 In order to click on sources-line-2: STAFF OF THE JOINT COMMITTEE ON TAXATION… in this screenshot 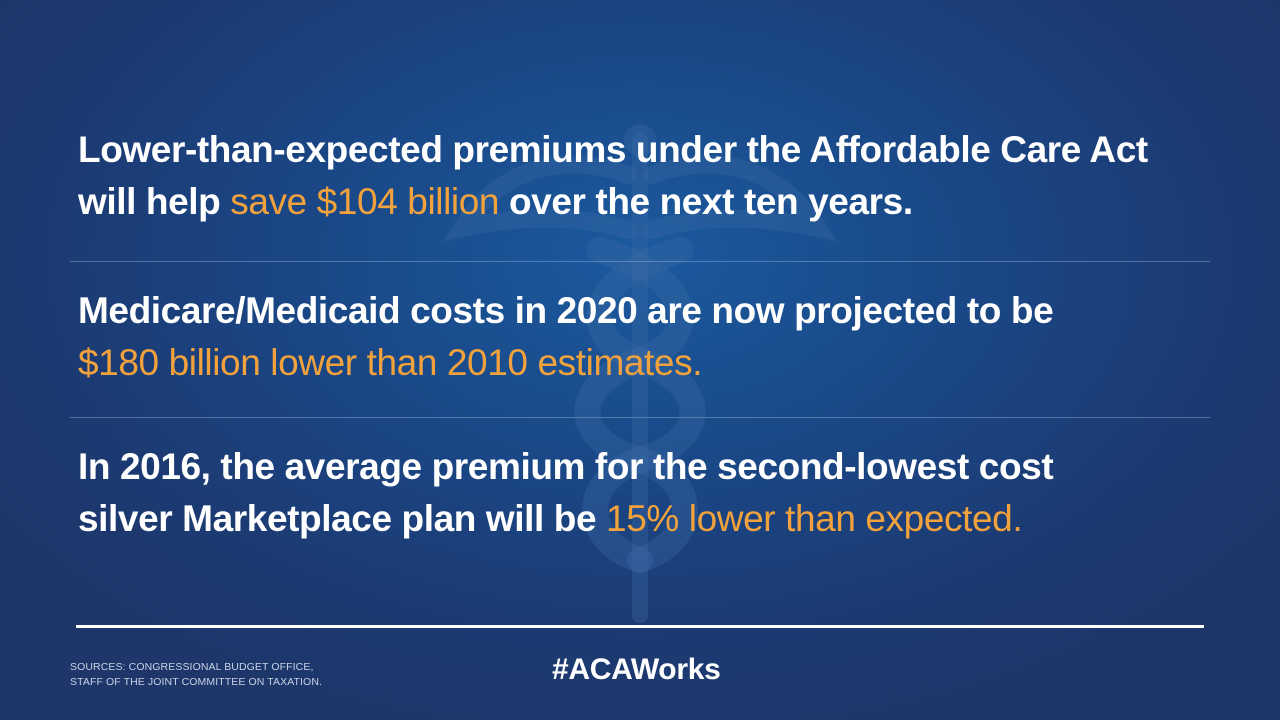, I will do `click(196, 682)`.